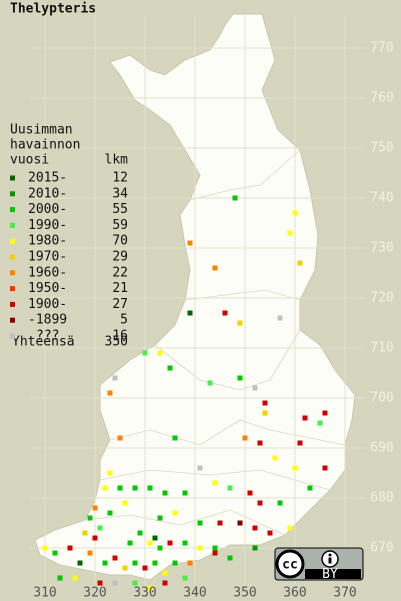 This screenshot has height=601, width=401. Describe the element at coordinates (116, 342) in the screenshot. I see `legend-total-count: 350` at that location.